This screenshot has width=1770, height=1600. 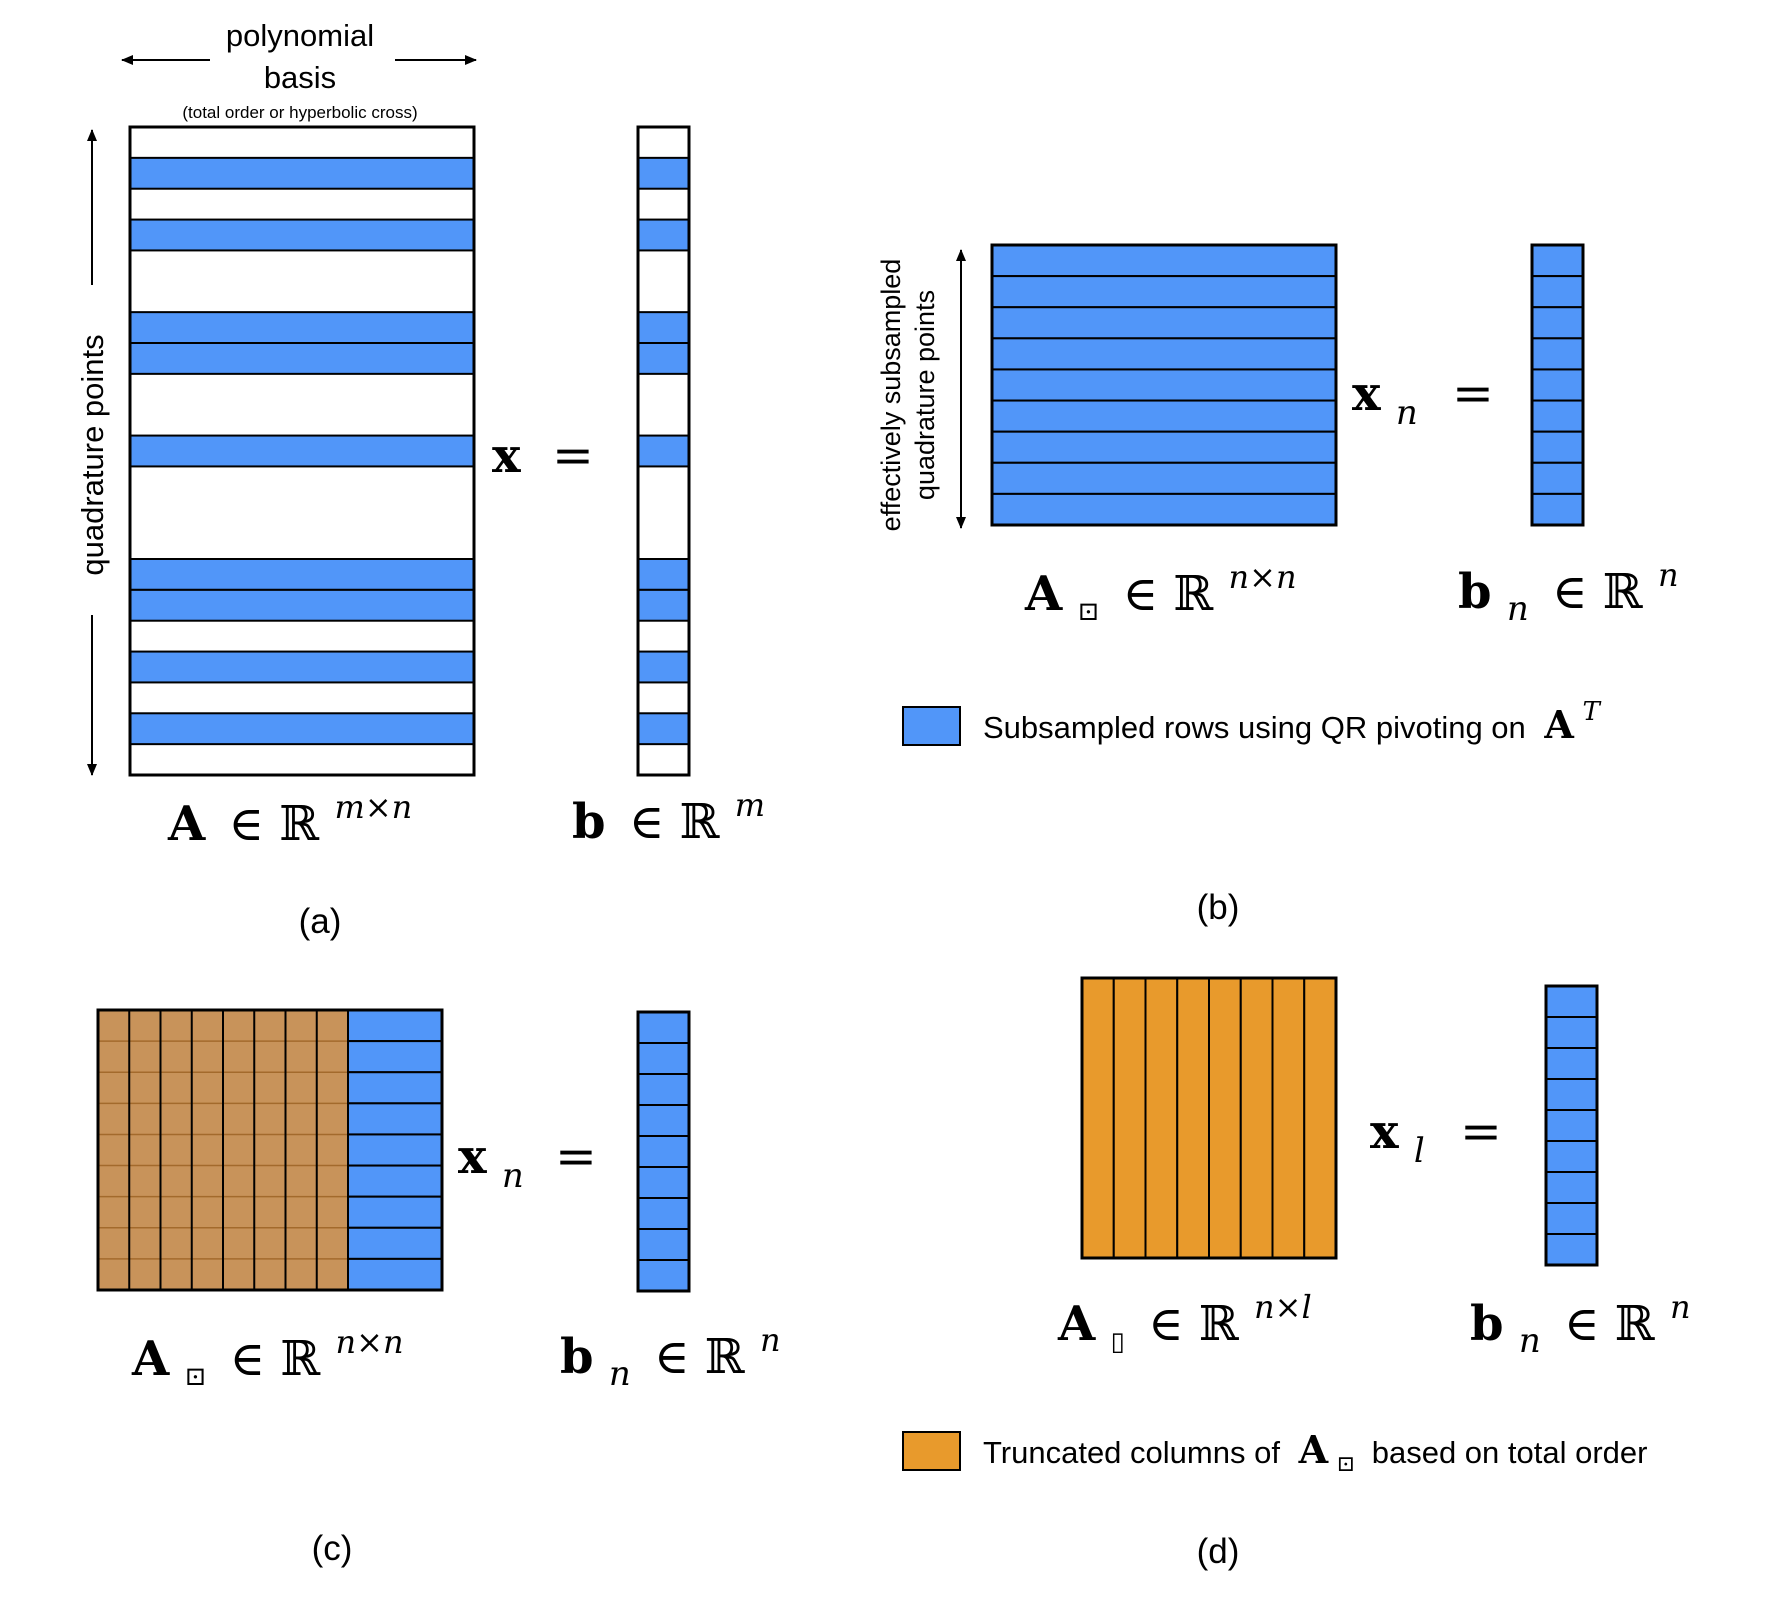 I want to click on matrix-a, so click(x=302, y=451).